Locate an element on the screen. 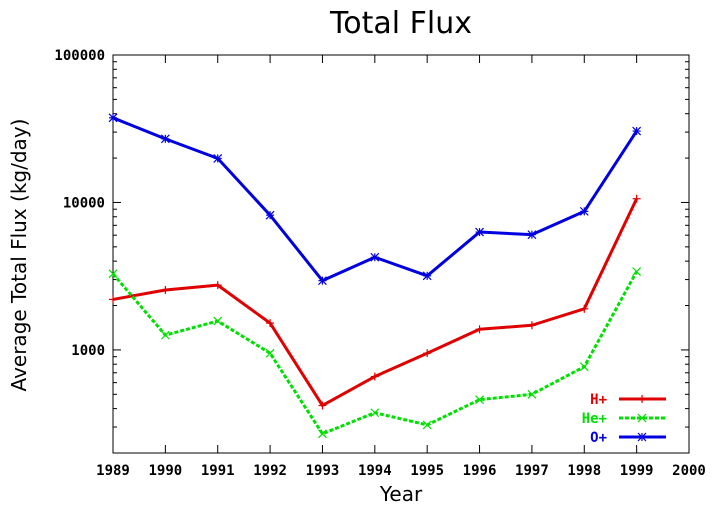 The width and height of the screenshot is (720, 506). x-tick-label: 1990 is located at coordinates (166, 471).